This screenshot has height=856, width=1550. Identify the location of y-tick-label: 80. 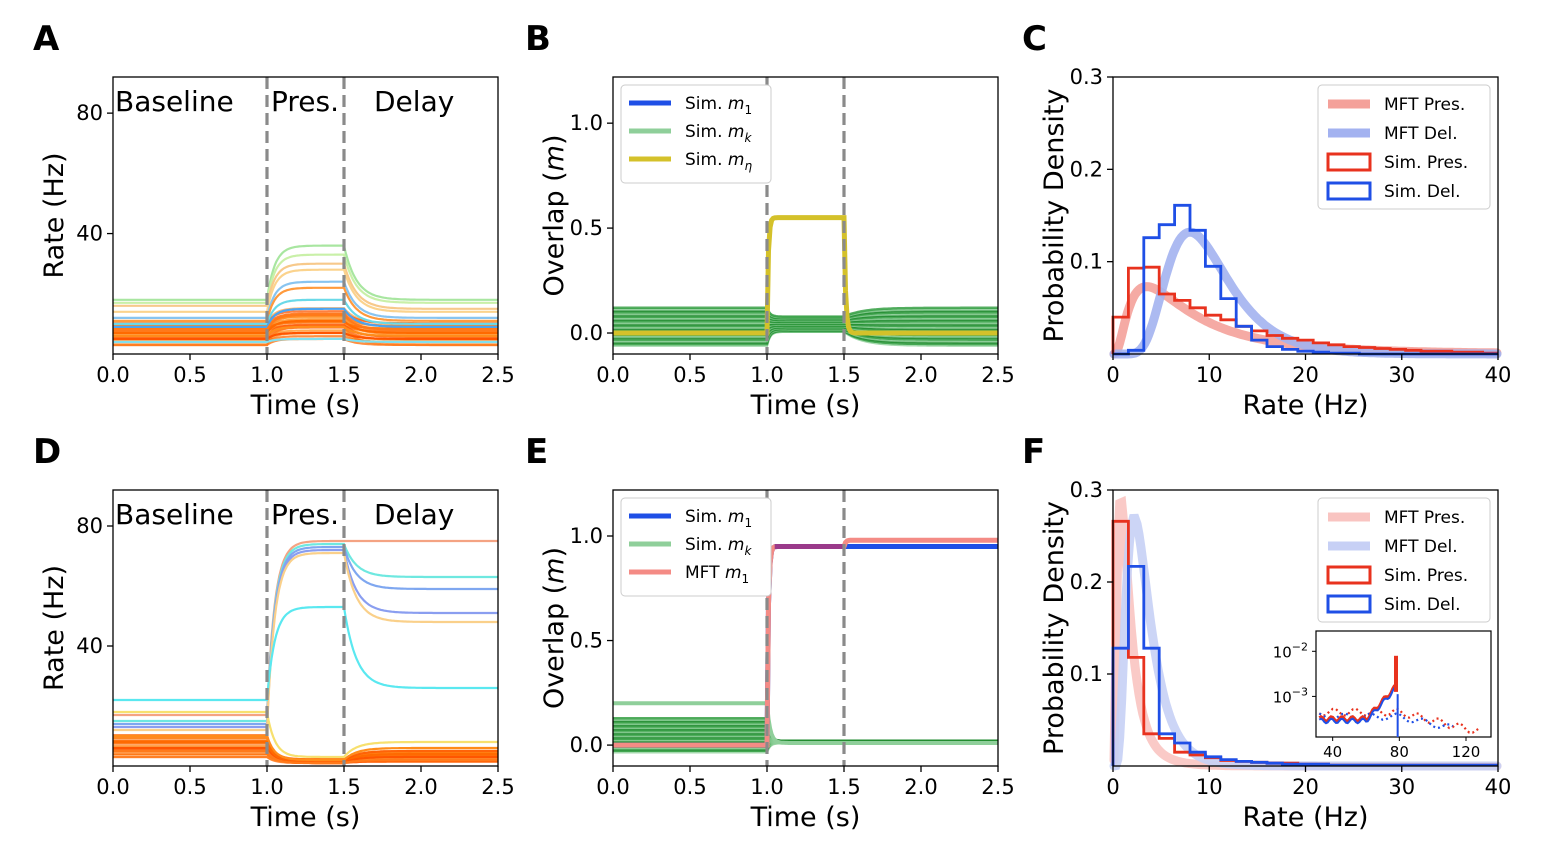
(89, 526).